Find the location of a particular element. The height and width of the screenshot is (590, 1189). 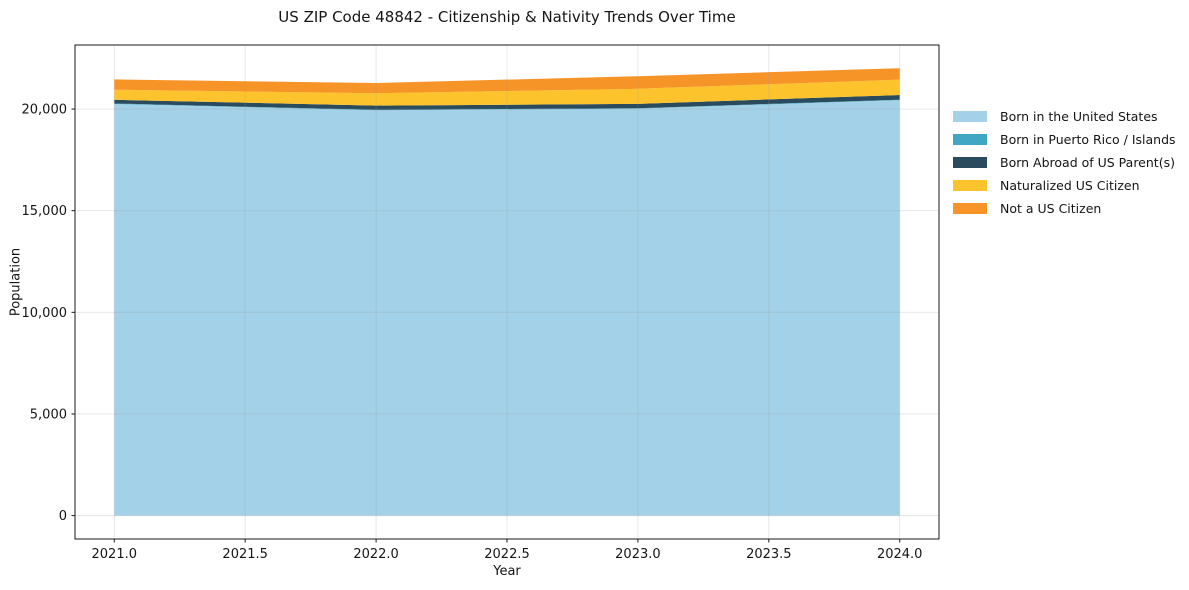

x-tick-label: 2023.0 is located at coordinates (638, 554).